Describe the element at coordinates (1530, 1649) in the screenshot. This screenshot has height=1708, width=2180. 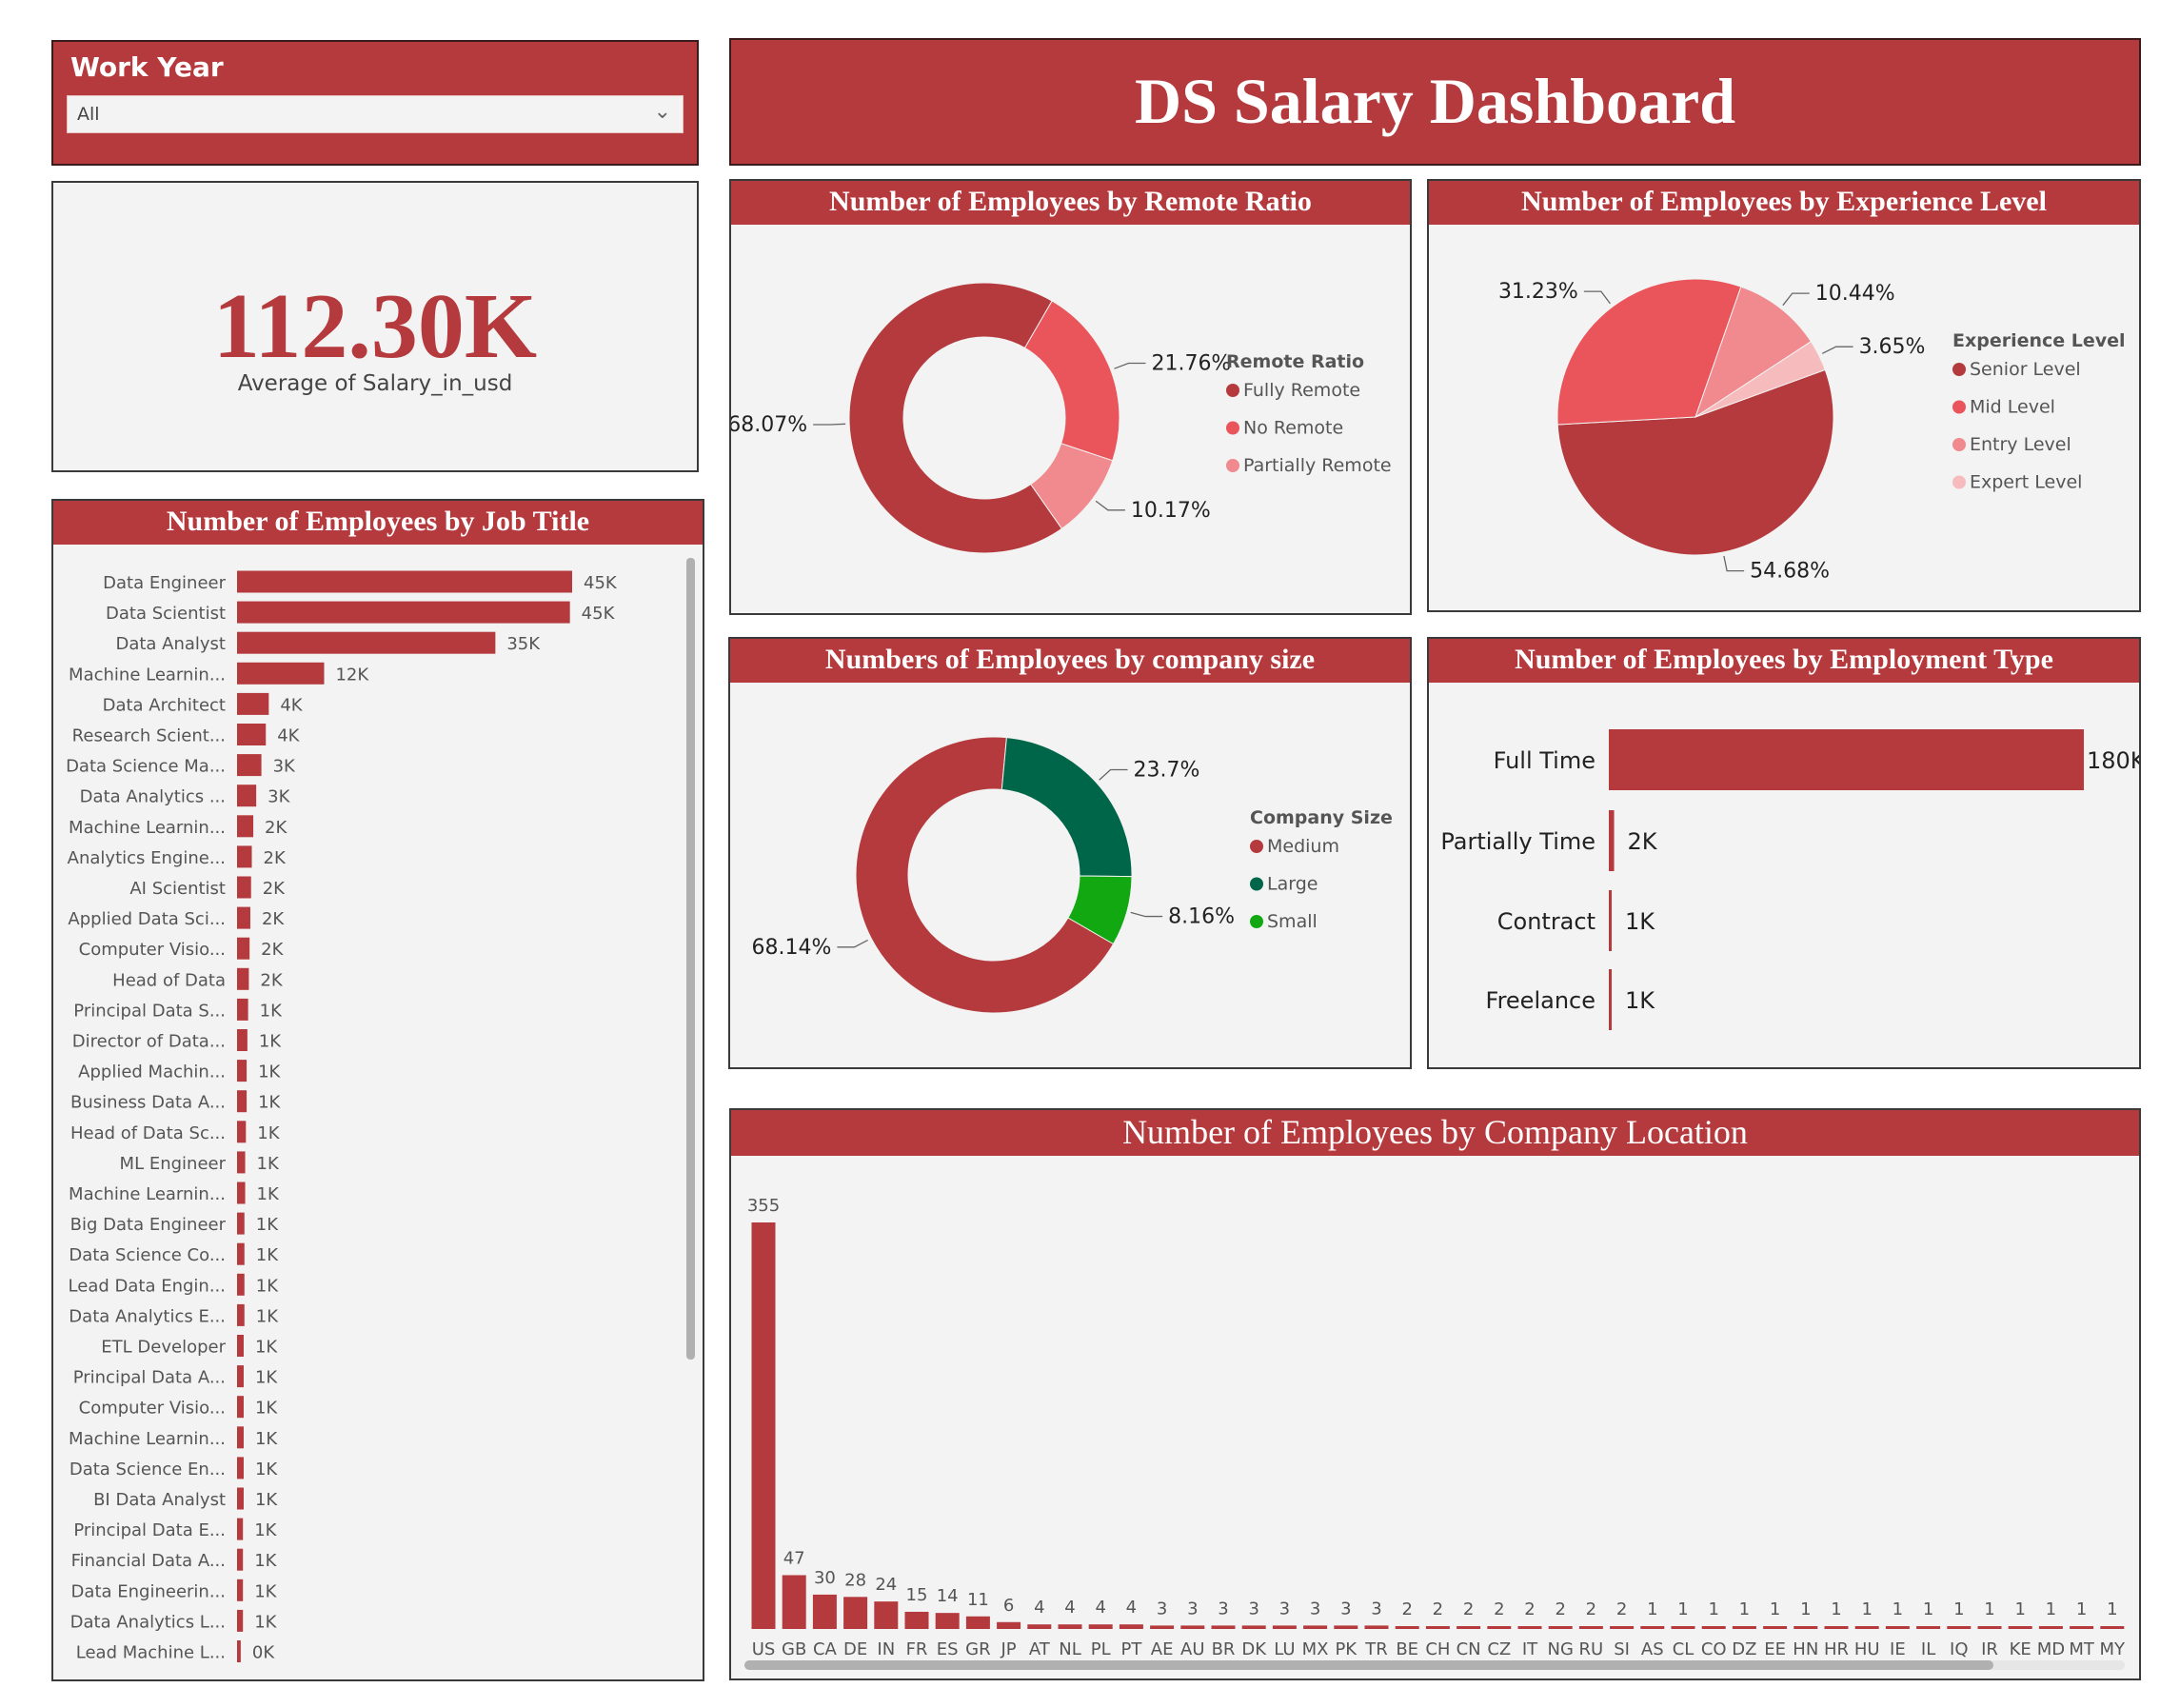
I see `category-label: IT` at that location.